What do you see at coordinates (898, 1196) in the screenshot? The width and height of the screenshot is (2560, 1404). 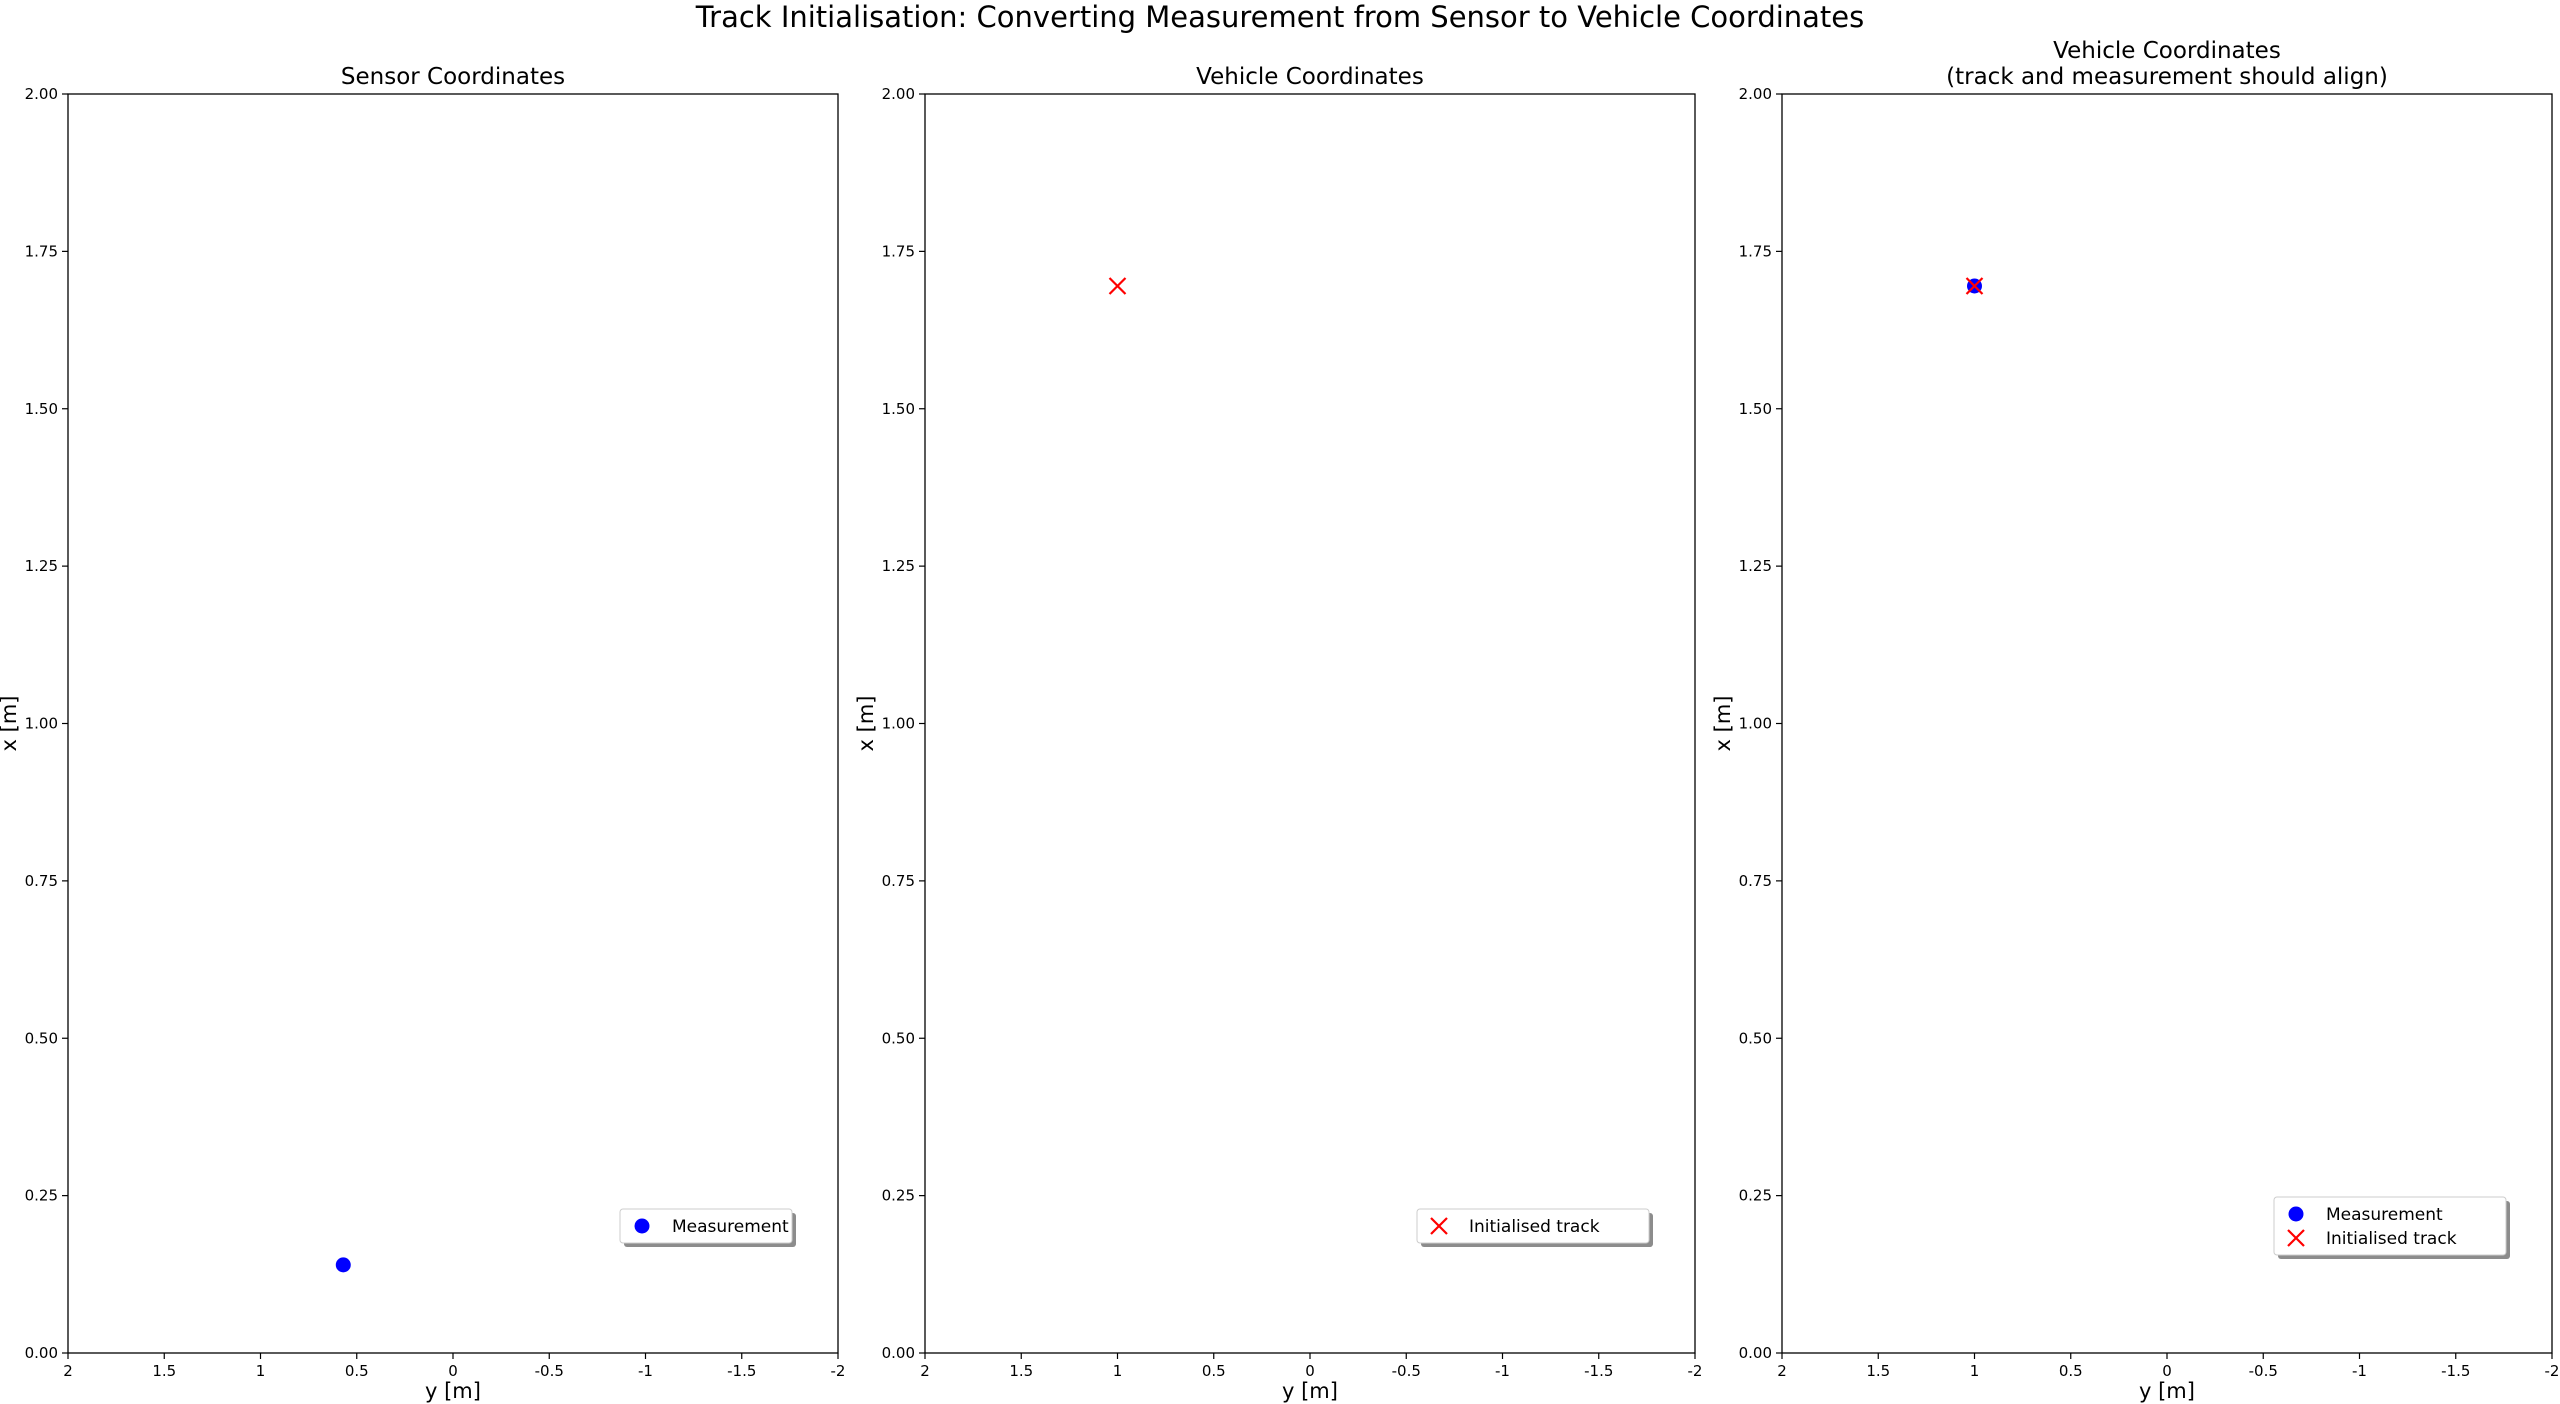 I see `panel-2-y-tick-label: 0.25` at bounding box center [898, 1196].